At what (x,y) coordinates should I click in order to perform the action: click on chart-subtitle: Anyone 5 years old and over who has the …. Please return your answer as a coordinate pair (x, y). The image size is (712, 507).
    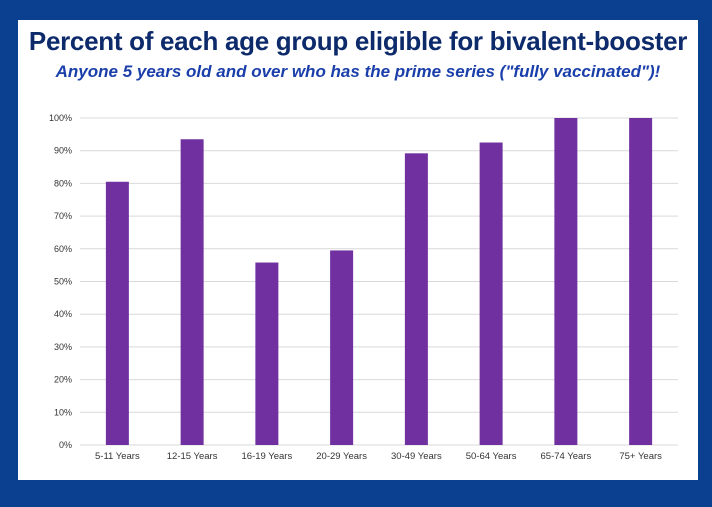
    Looking at the image, I should click on (358, 71).